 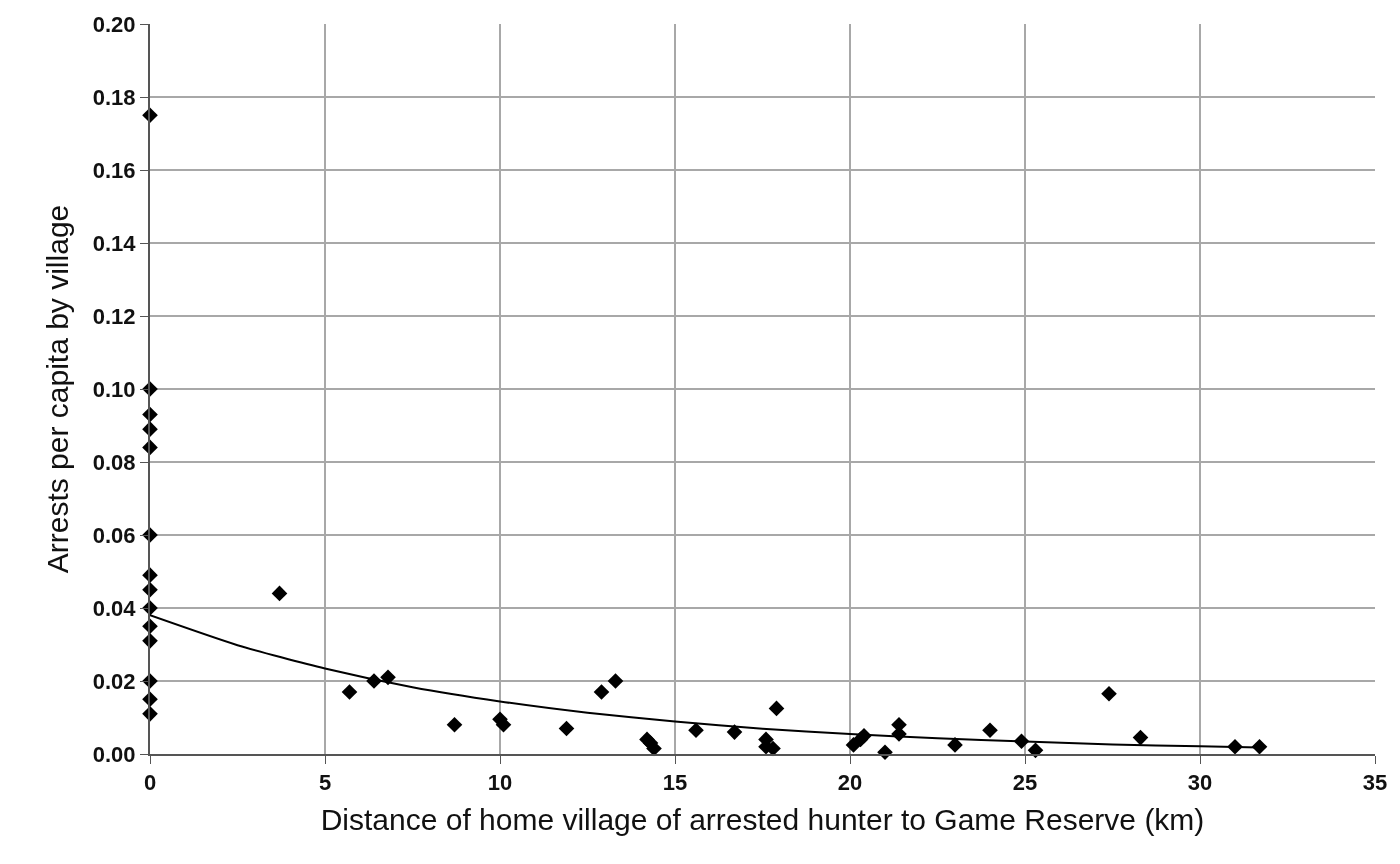 What do you see at coordinates (114, 316) in the screenshot?
I see `y-tick-label: 0.12` at bounding box center [114, 316].